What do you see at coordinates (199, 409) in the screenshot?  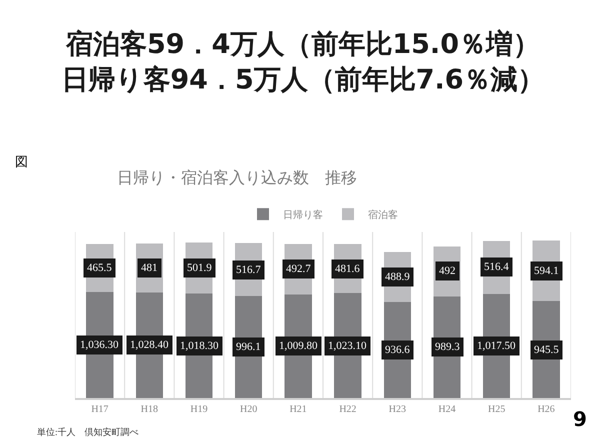 I see `x-tick-label: H19` at bounding box center [199, 409].